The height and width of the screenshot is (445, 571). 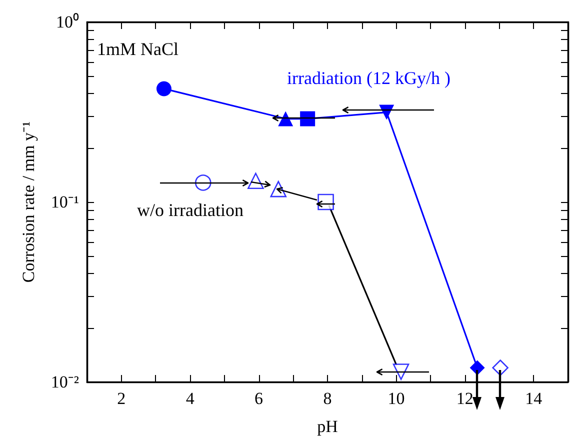 What do you see at coordinates (67, 22) in the screenshot?
I see `y-tick-label: 10⁰` at bounding box center [67, 22].